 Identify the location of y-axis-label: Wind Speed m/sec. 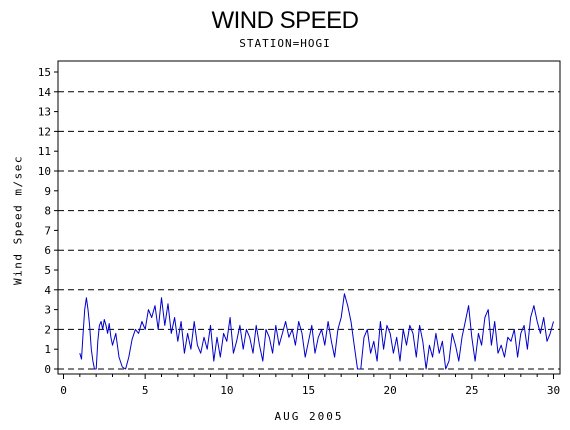
(18, 220).